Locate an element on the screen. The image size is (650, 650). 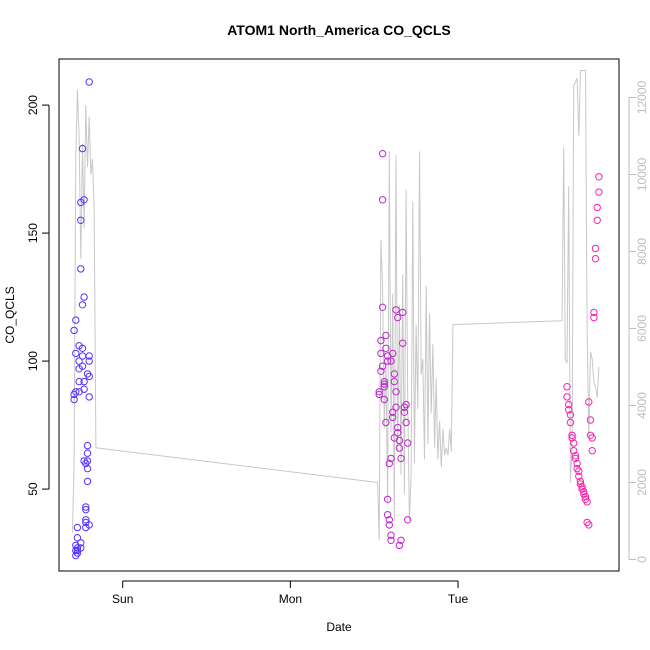
right-tick-label: 12000 is located at coordinates (642, 97).